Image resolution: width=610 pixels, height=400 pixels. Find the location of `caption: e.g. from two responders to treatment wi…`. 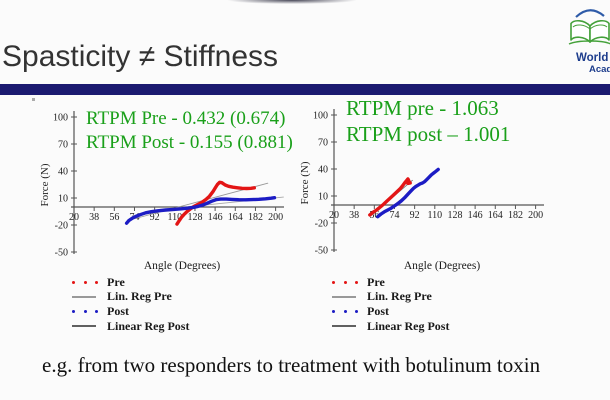

caption: e.g. from two responders to treatment wi… is located at coordinates (291, 365).